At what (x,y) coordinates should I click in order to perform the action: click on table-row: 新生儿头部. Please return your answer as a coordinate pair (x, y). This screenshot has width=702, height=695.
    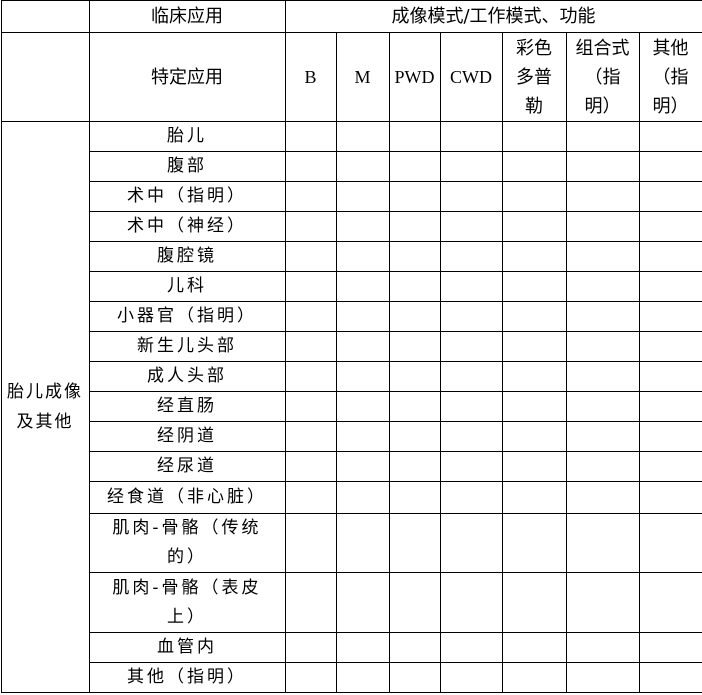
    Looking at the image, I should click on (351, 346).